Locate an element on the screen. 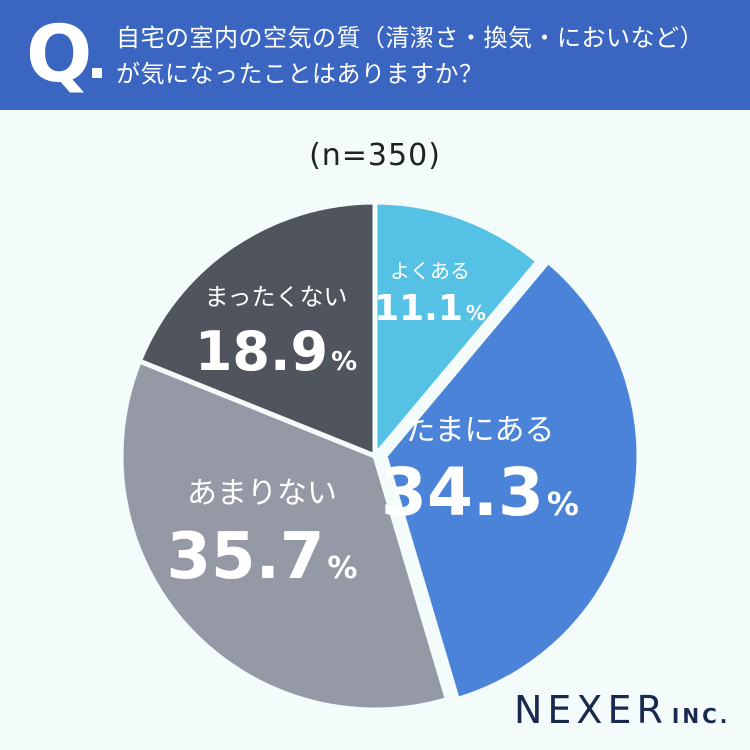 The image size is (750, 750). slice-label-rarely: あまりない is located at coordinates (262, 493).